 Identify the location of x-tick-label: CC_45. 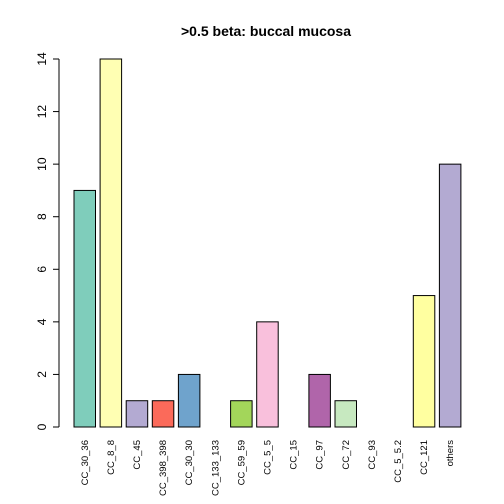
(137, 455).